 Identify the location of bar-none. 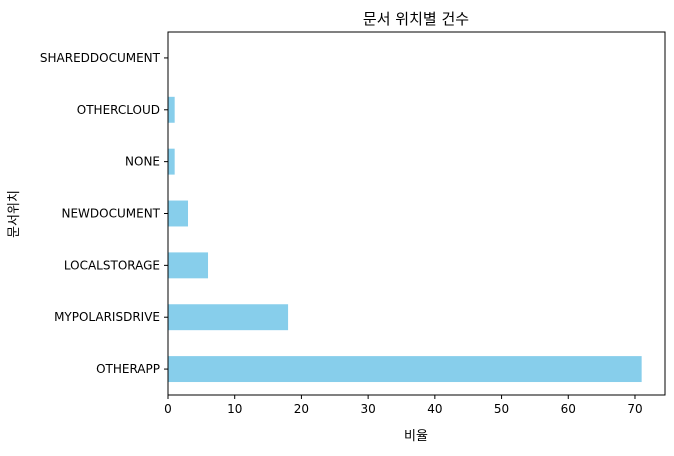
(171, 161).